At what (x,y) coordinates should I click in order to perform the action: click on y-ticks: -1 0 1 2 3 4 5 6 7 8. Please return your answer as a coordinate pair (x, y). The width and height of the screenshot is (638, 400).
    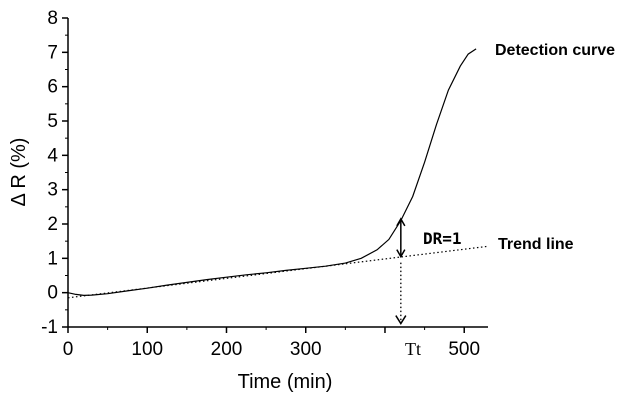
    Looking at the image, I should click on (54, 173).